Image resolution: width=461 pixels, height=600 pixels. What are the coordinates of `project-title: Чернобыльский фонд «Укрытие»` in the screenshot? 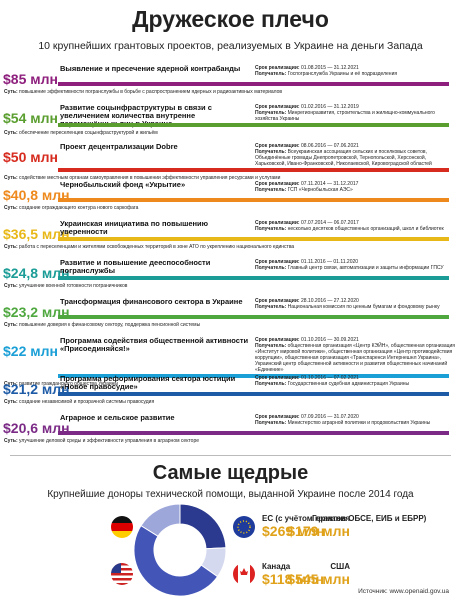 It's located at (123, 185).